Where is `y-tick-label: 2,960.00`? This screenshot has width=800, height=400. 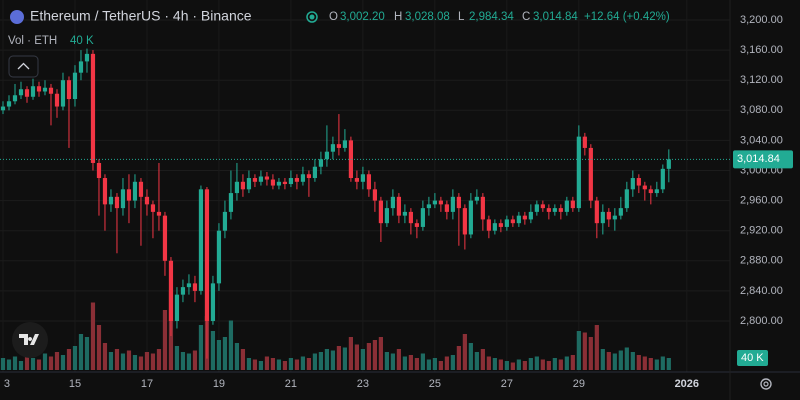 y-tick-label: 2,960.00 is located at coordinates (761, 201).